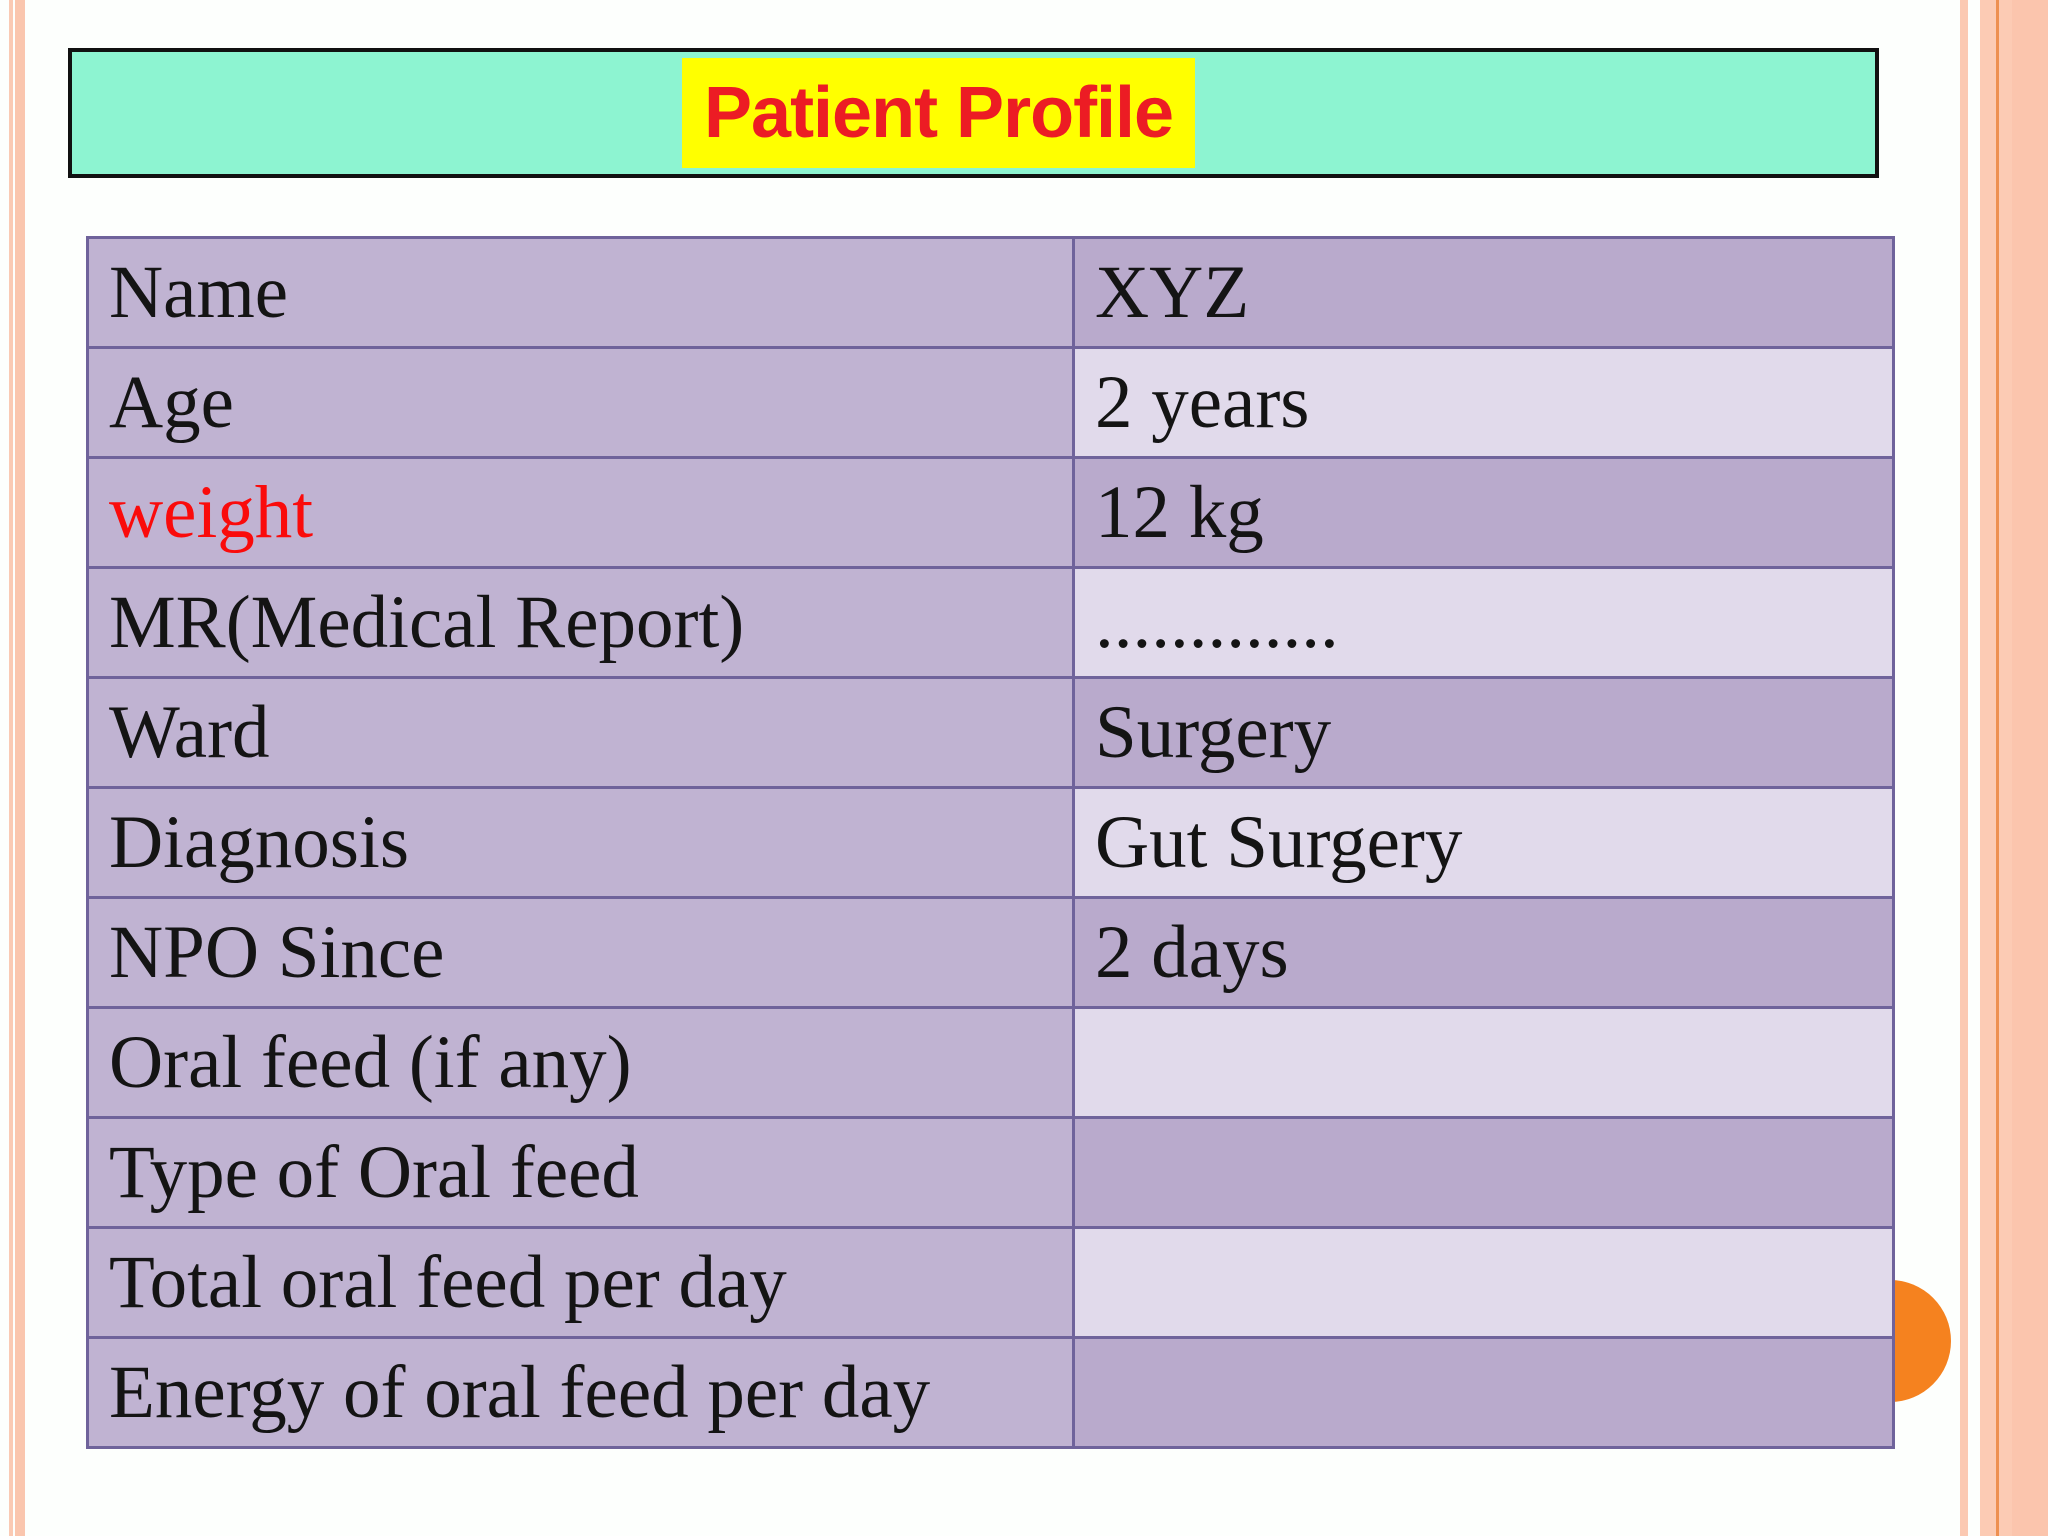  I want to click on title-highlight: Patient Profile, so click(939, 113).